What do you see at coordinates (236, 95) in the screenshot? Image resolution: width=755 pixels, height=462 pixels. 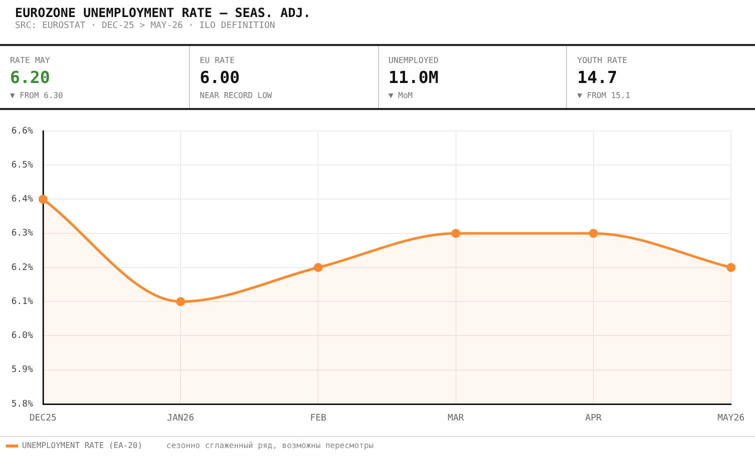 I see `text: NEAR RECORD LOW` at bounding box center [236, 95].